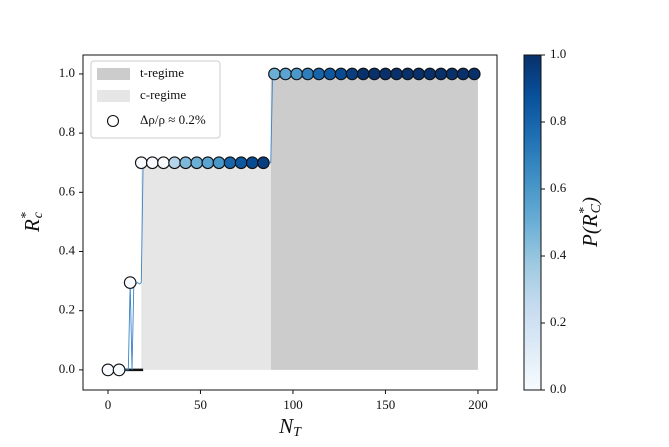 This screenshot has height=447, width=669. I want to click on x-tick-label: 200, so click(478, 404).